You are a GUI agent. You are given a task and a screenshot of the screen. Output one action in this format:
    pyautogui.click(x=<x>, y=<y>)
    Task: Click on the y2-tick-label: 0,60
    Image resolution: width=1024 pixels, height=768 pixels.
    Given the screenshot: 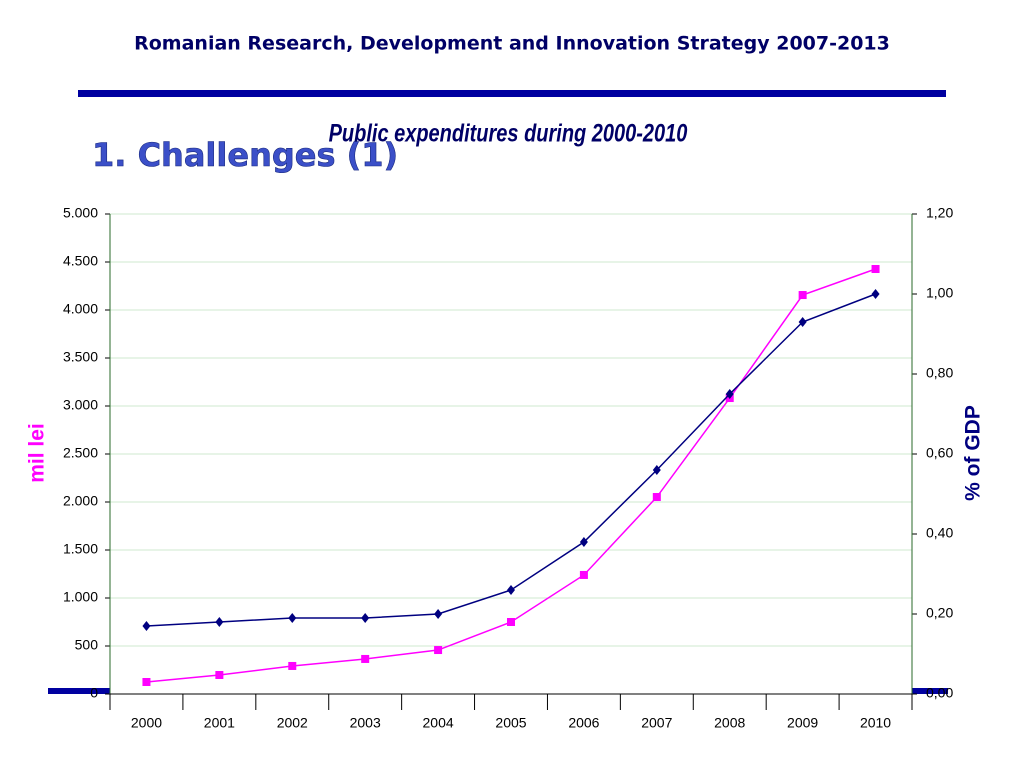 What is the action you would take?
    pyautogui.click(x=939, y=453)
    